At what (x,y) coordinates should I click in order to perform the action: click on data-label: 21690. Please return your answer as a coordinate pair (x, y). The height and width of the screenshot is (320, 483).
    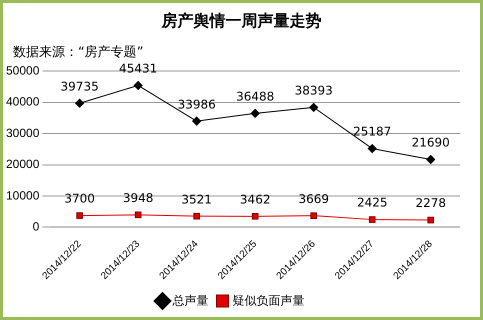
    Looking at the image, I should click on (431, 143).